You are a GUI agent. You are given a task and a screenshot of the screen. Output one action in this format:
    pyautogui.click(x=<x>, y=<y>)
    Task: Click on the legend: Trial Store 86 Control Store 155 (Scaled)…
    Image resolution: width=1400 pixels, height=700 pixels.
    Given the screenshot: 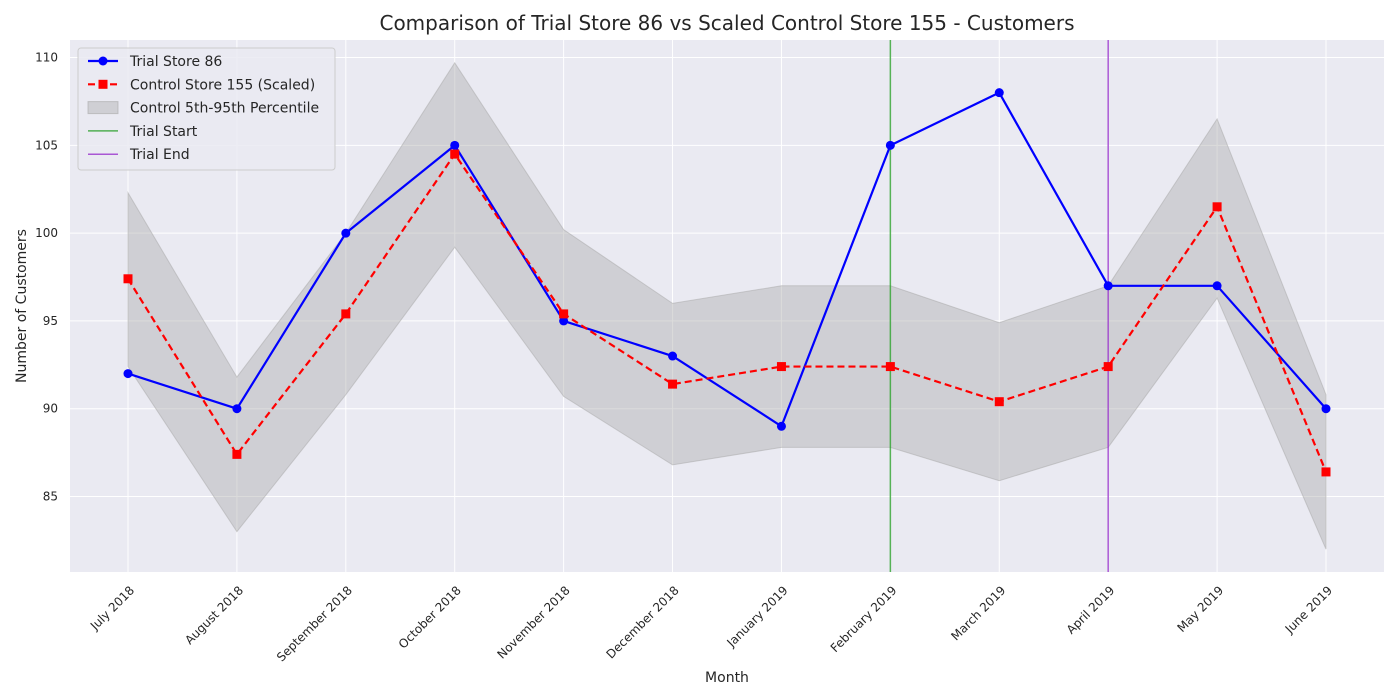 What is the action you would take?
    pyautogui.click(x=206, y=109)
    